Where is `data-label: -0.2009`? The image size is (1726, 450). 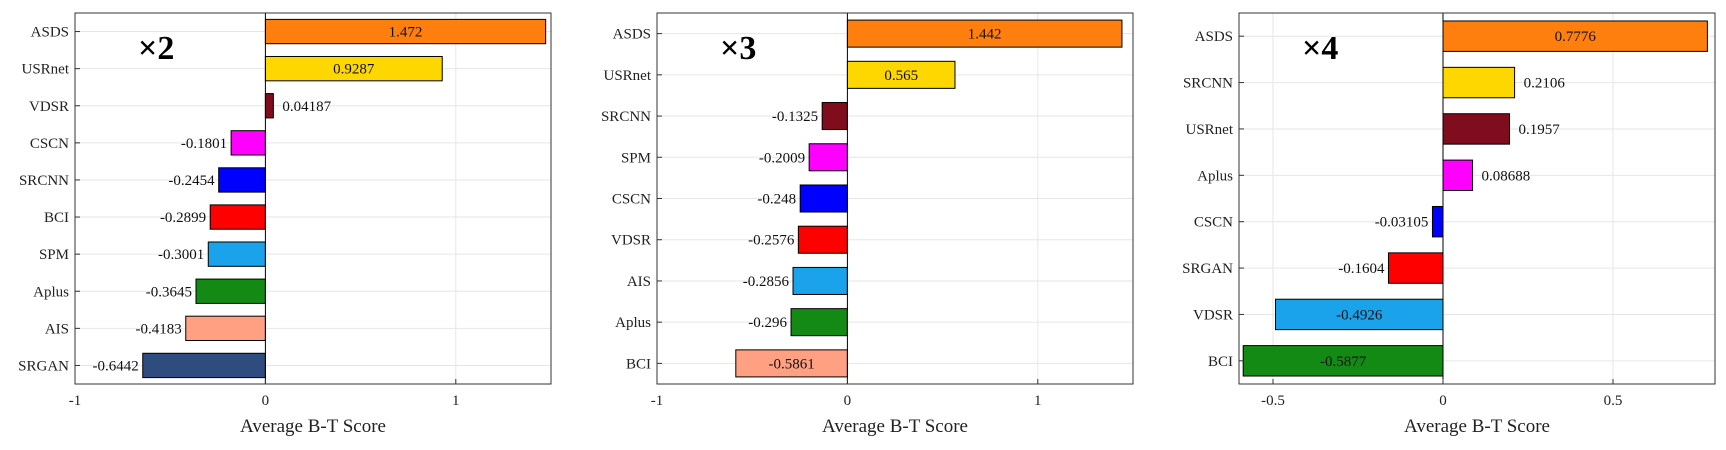
data-label: -0.2009 is located at coordinates (782, 158).